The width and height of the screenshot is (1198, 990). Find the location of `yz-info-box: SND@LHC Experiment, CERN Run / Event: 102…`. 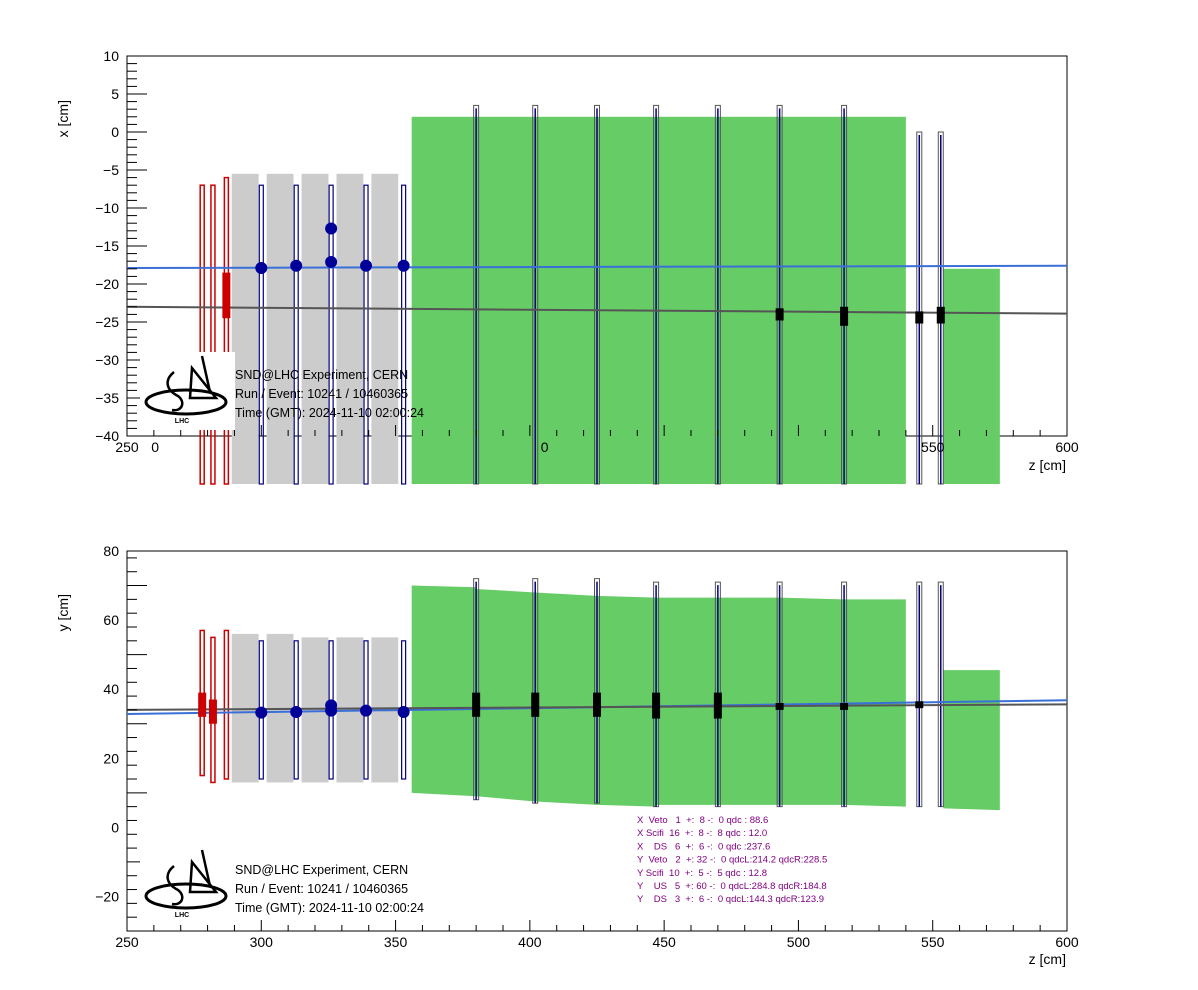

yz-info-box: SND@LHC Experiment, CERN Run / Event: 102… is located at coordinates (329, 889).